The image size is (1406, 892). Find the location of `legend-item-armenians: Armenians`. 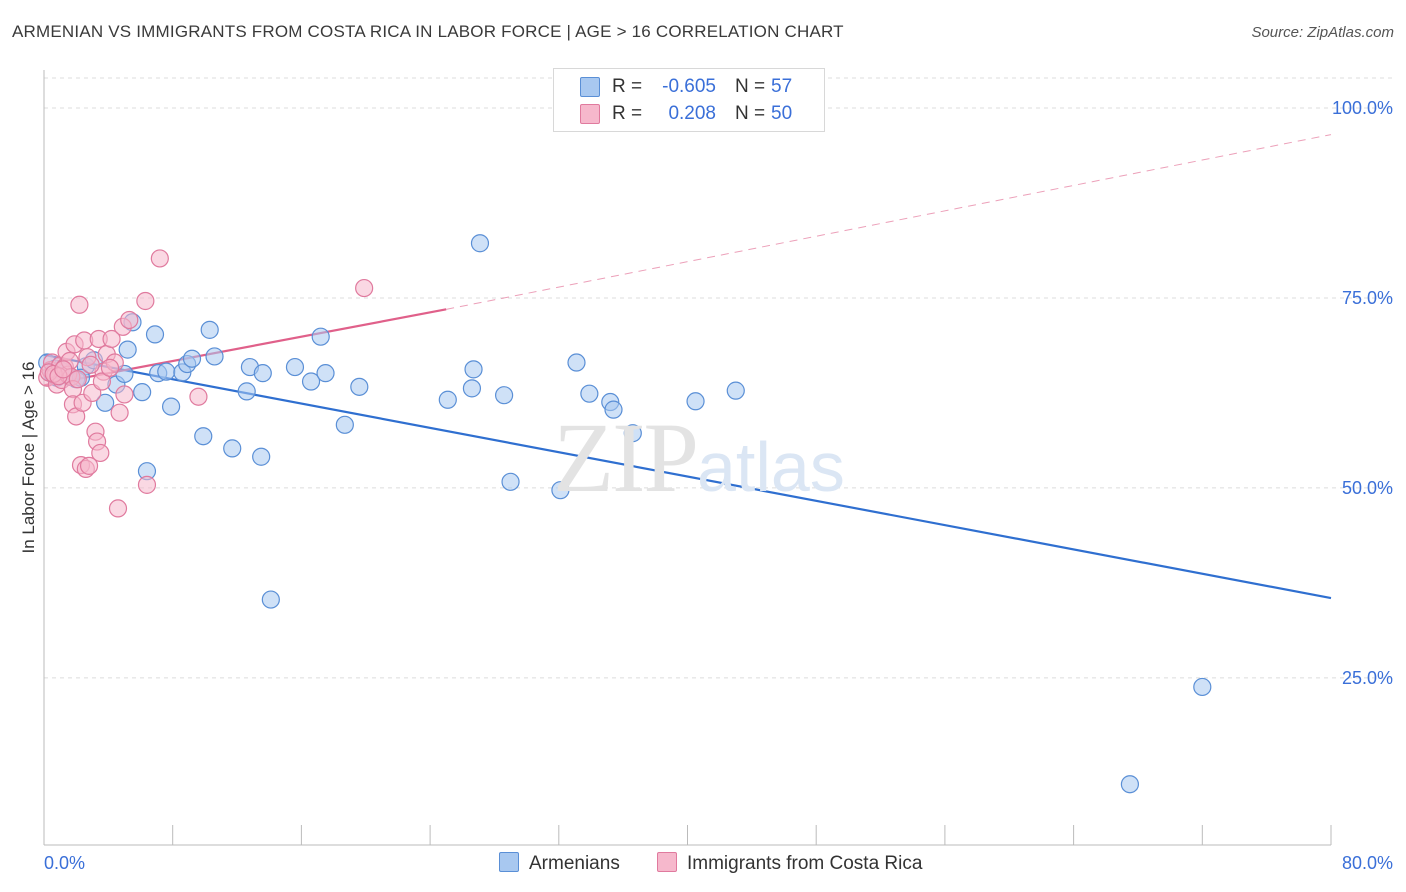

legend-item-armenians: Armenians is located at coordinates (559, 864).